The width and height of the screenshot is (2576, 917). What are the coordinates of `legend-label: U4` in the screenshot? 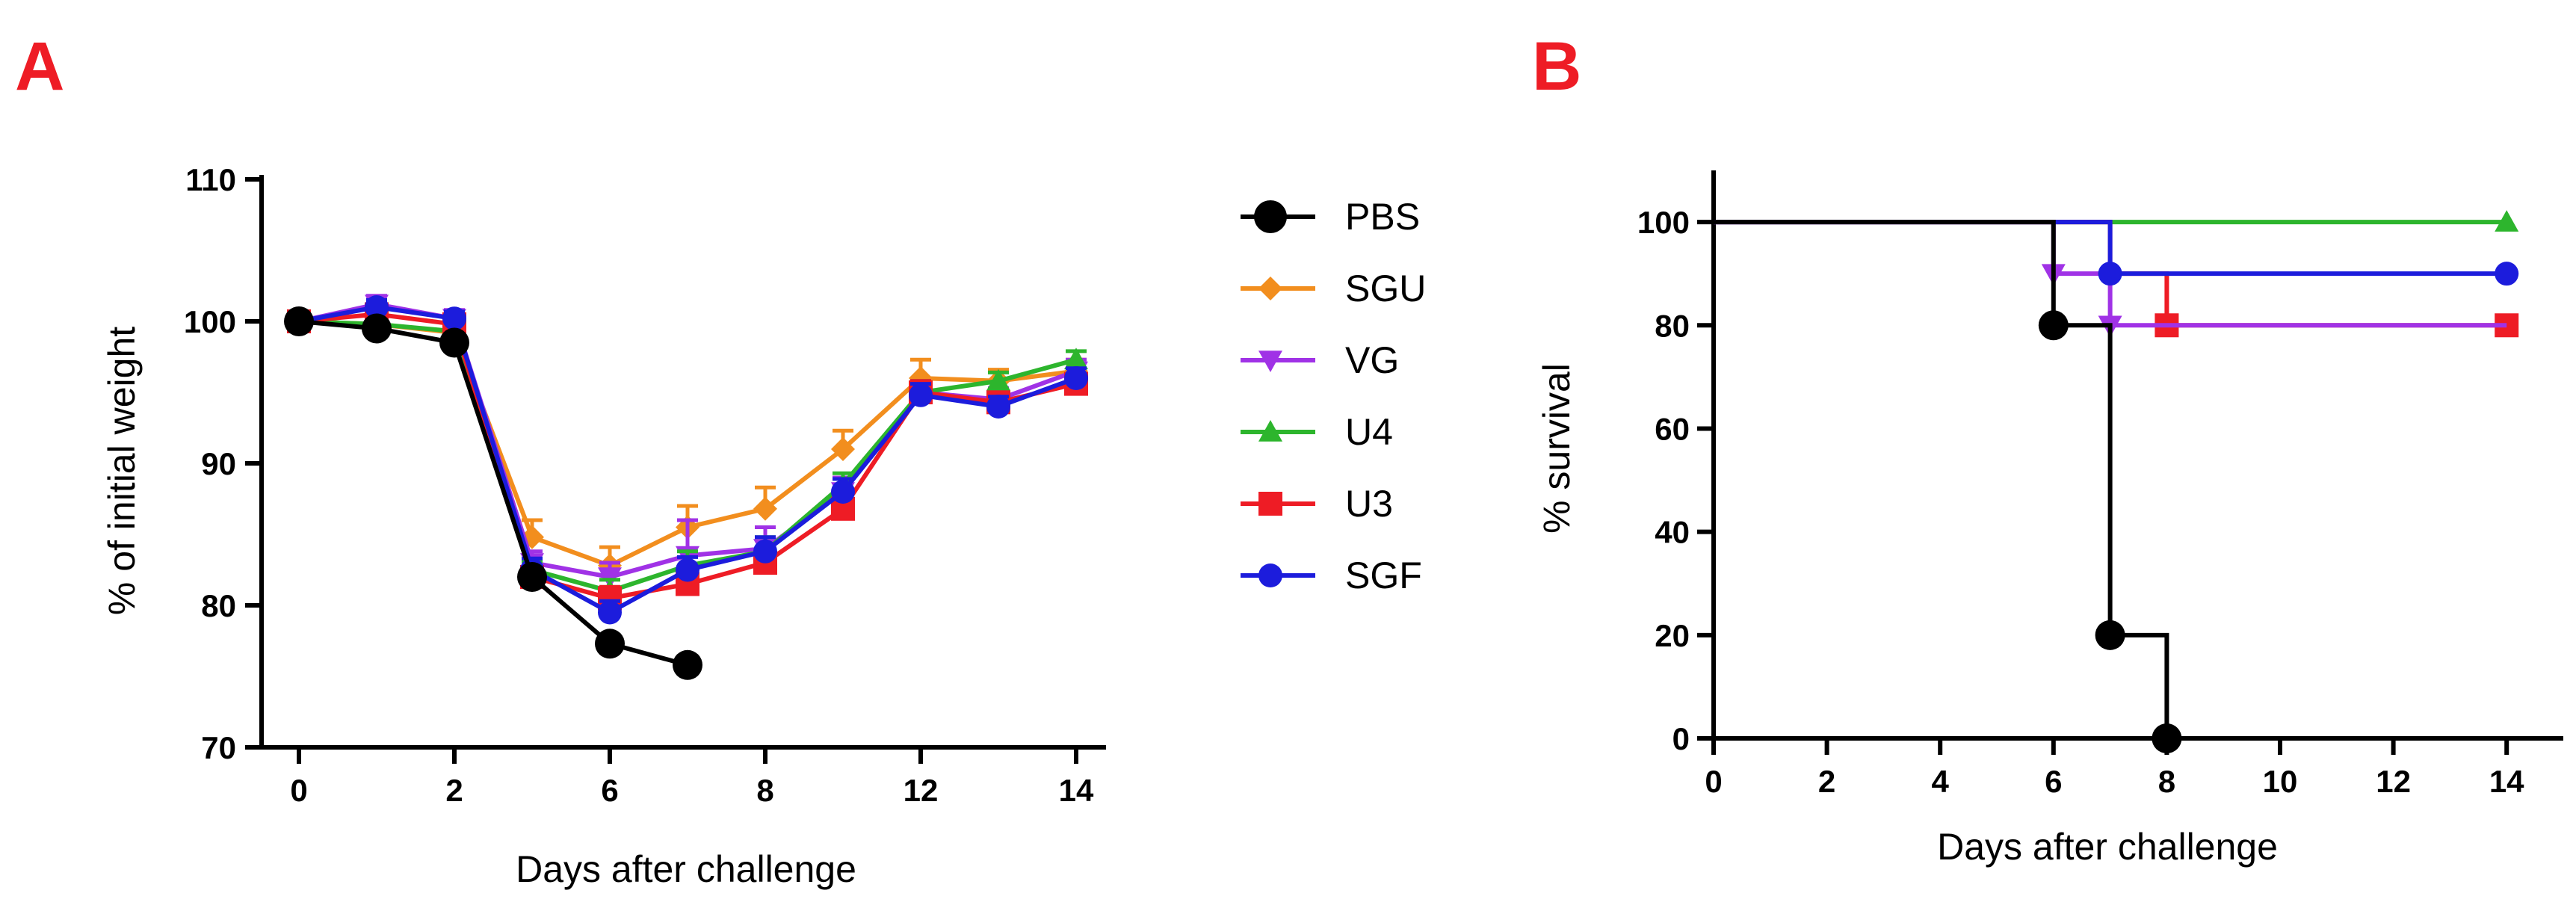 It's located at (1369, 432).